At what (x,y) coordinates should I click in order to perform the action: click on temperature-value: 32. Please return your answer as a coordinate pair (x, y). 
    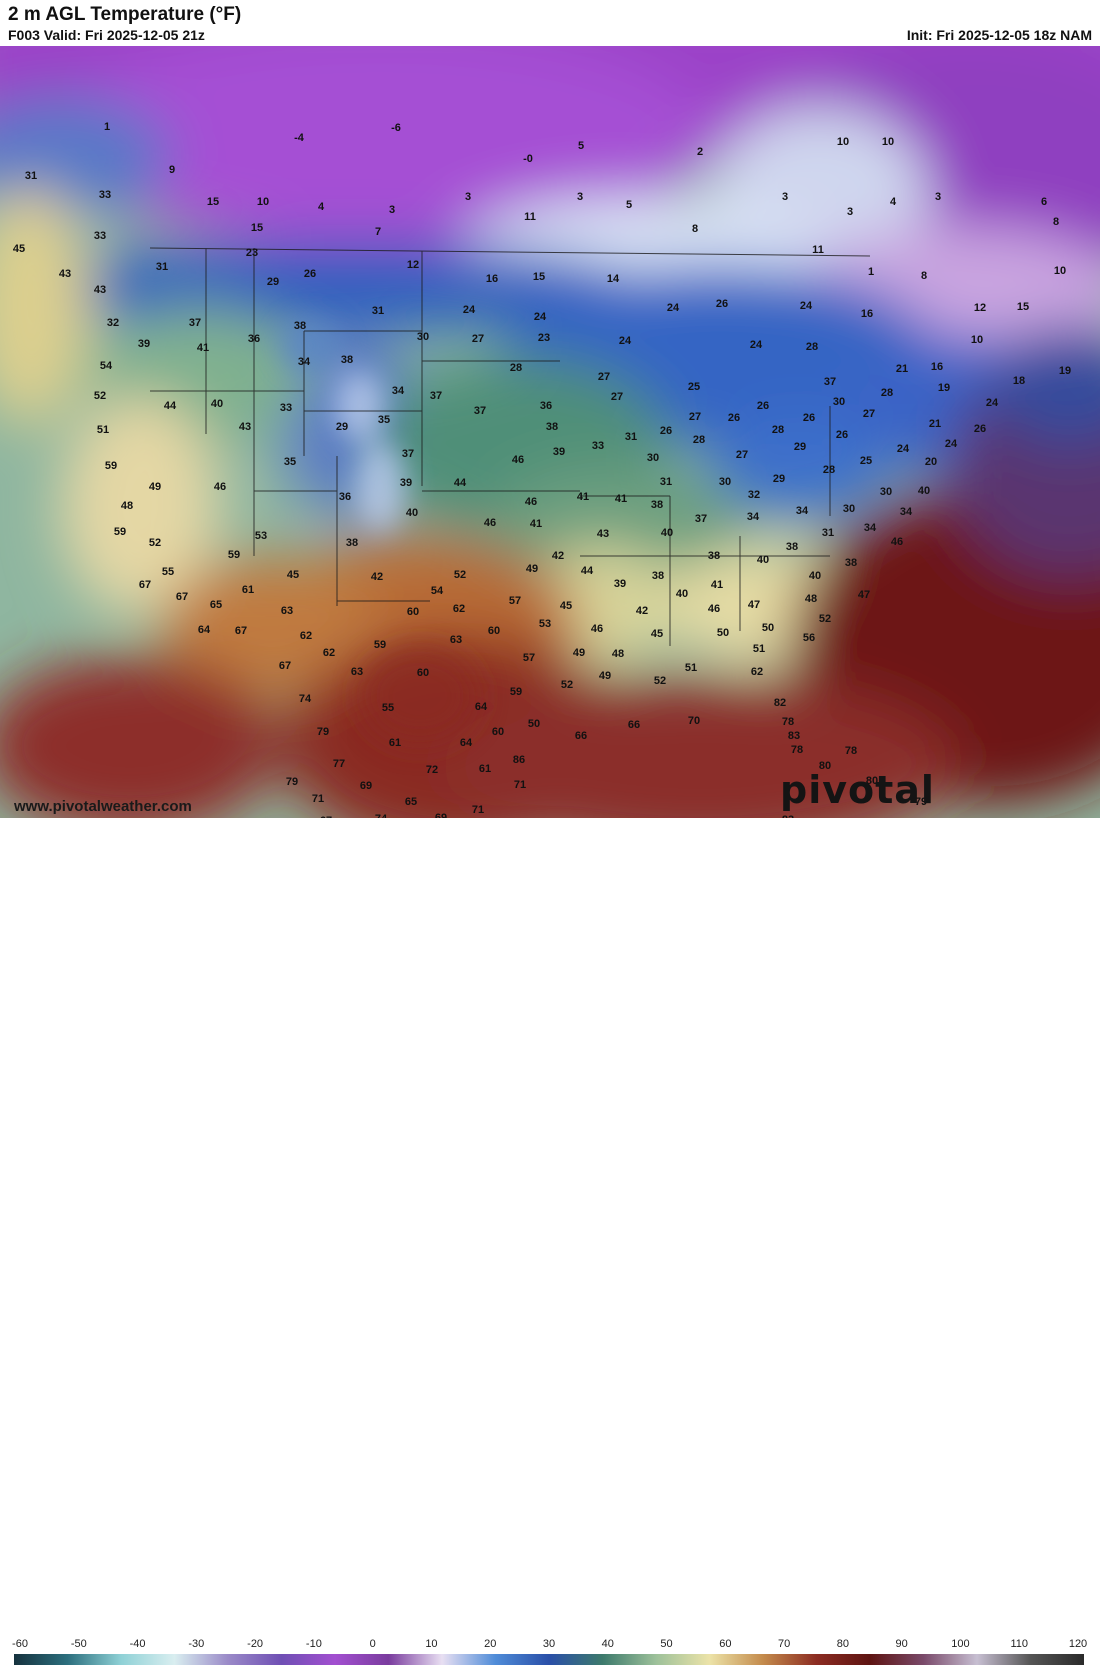
    Looking at the image, I should click on (754, 495).